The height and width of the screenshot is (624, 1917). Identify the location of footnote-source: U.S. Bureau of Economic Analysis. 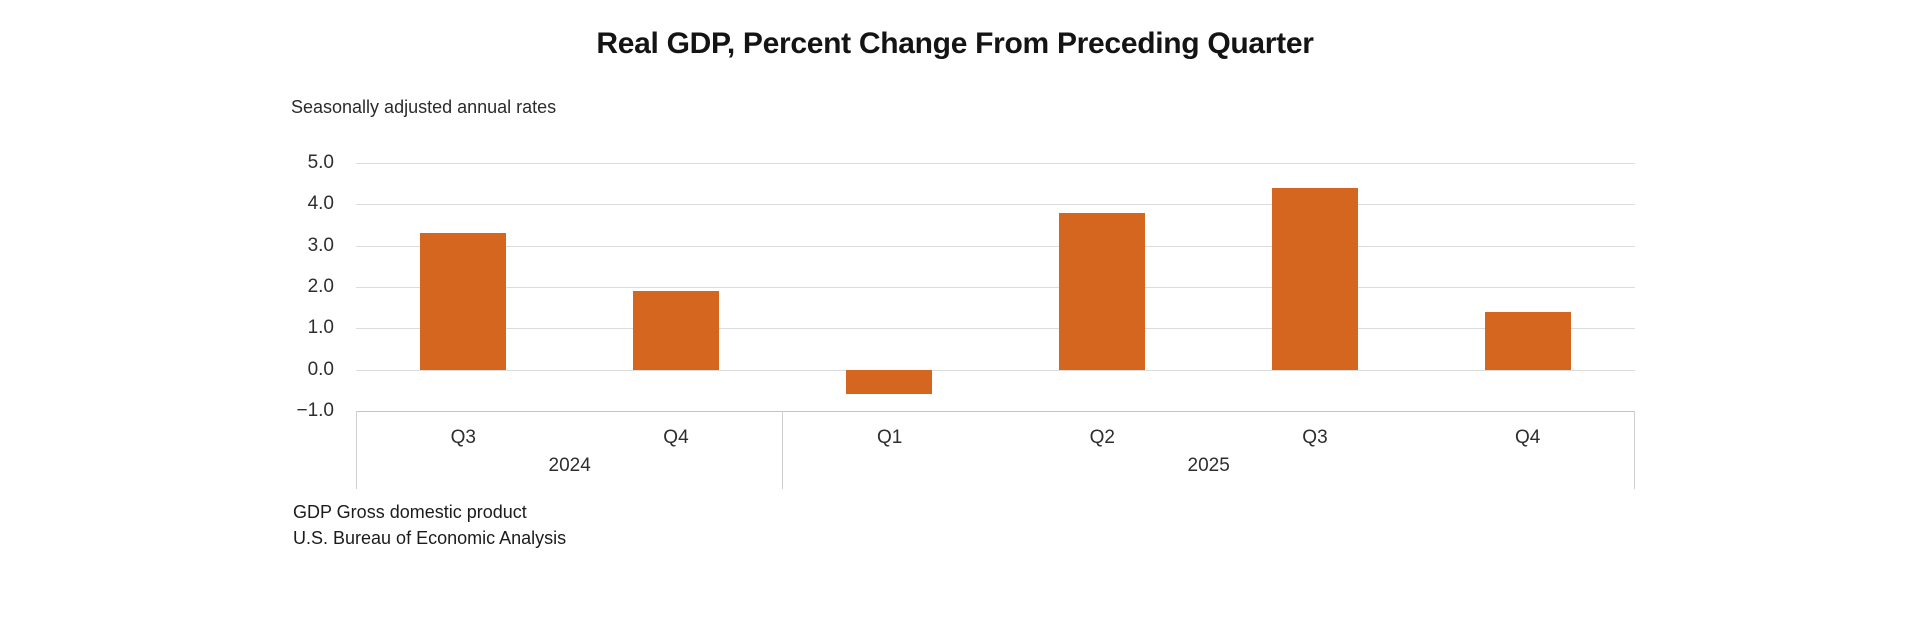
(430, 538).